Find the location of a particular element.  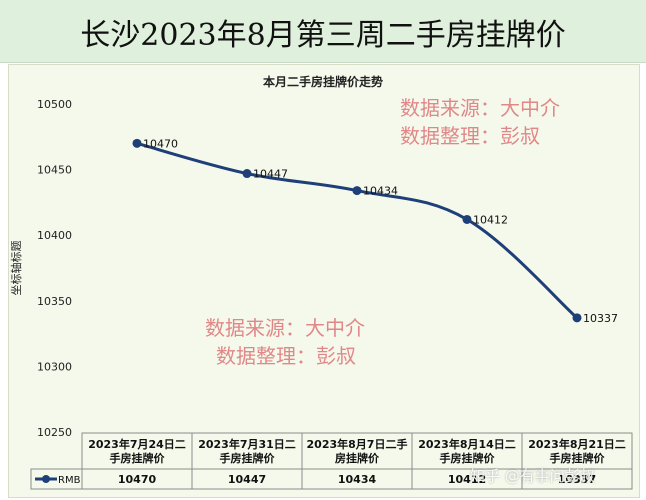

table-value-cell: 10337 is located at coordinates (577, 479).